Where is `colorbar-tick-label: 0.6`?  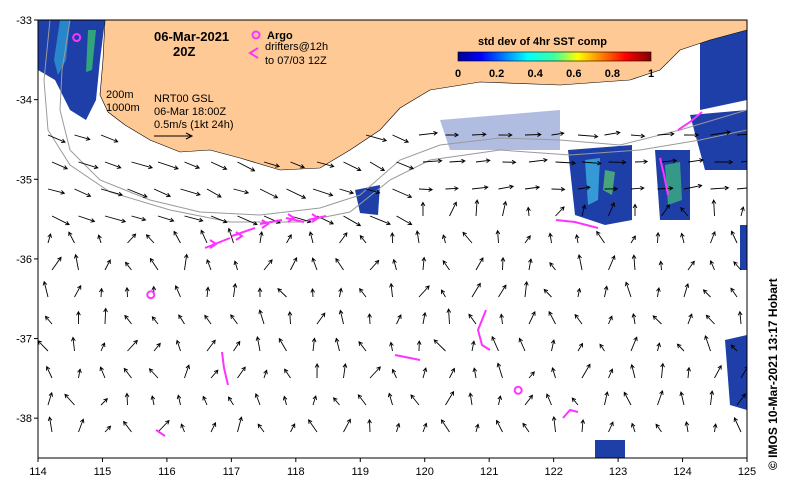
colorbar-tick-label: 0.6 is located at coordinates (573, 74).